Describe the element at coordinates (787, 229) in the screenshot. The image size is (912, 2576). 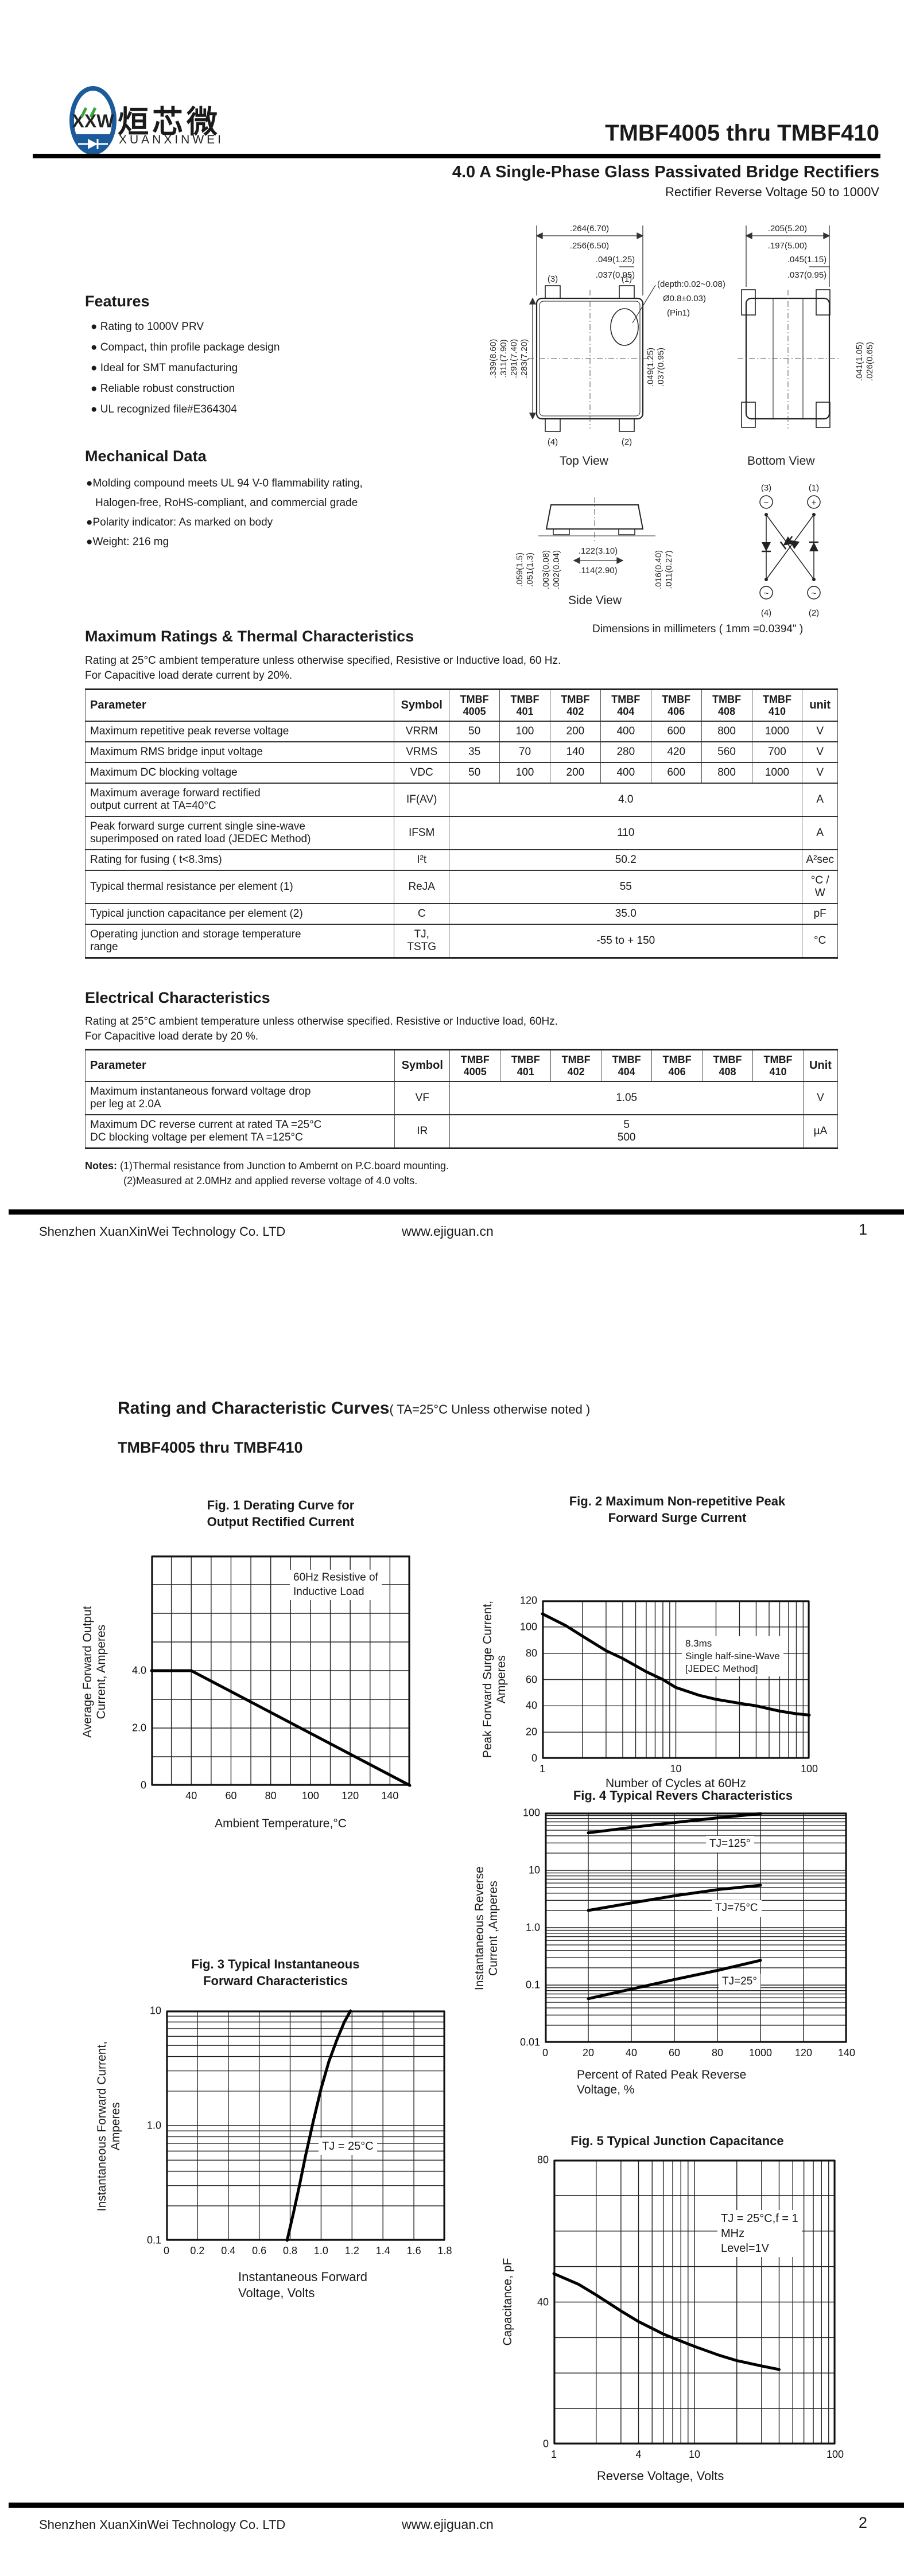
I see `dim-label: .205(5.20)` at that location.